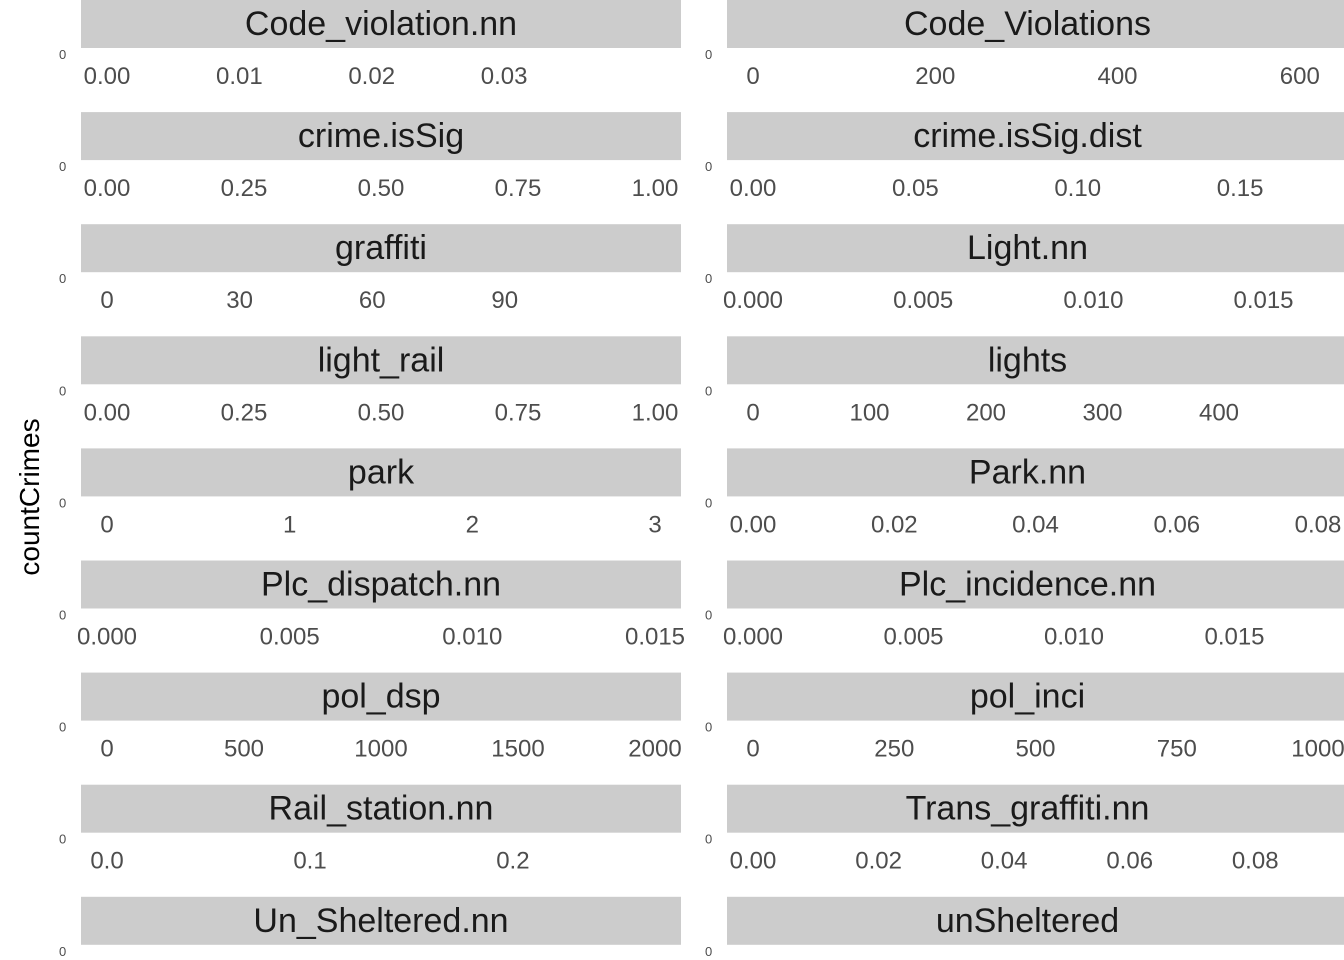 The height and width of the screenshot is (960, 1344). I want to click on x-tick-label: 300, so click(1102, 412).